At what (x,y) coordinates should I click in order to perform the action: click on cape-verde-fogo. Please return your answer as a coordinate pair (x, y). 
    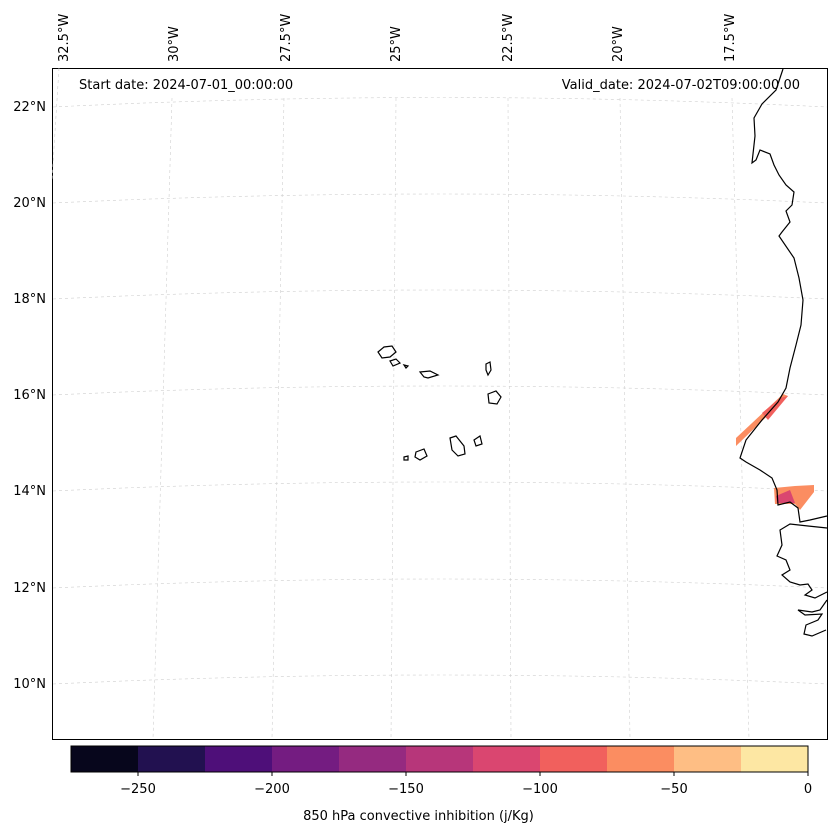
    Looking at the image, I should click on (421, 454).